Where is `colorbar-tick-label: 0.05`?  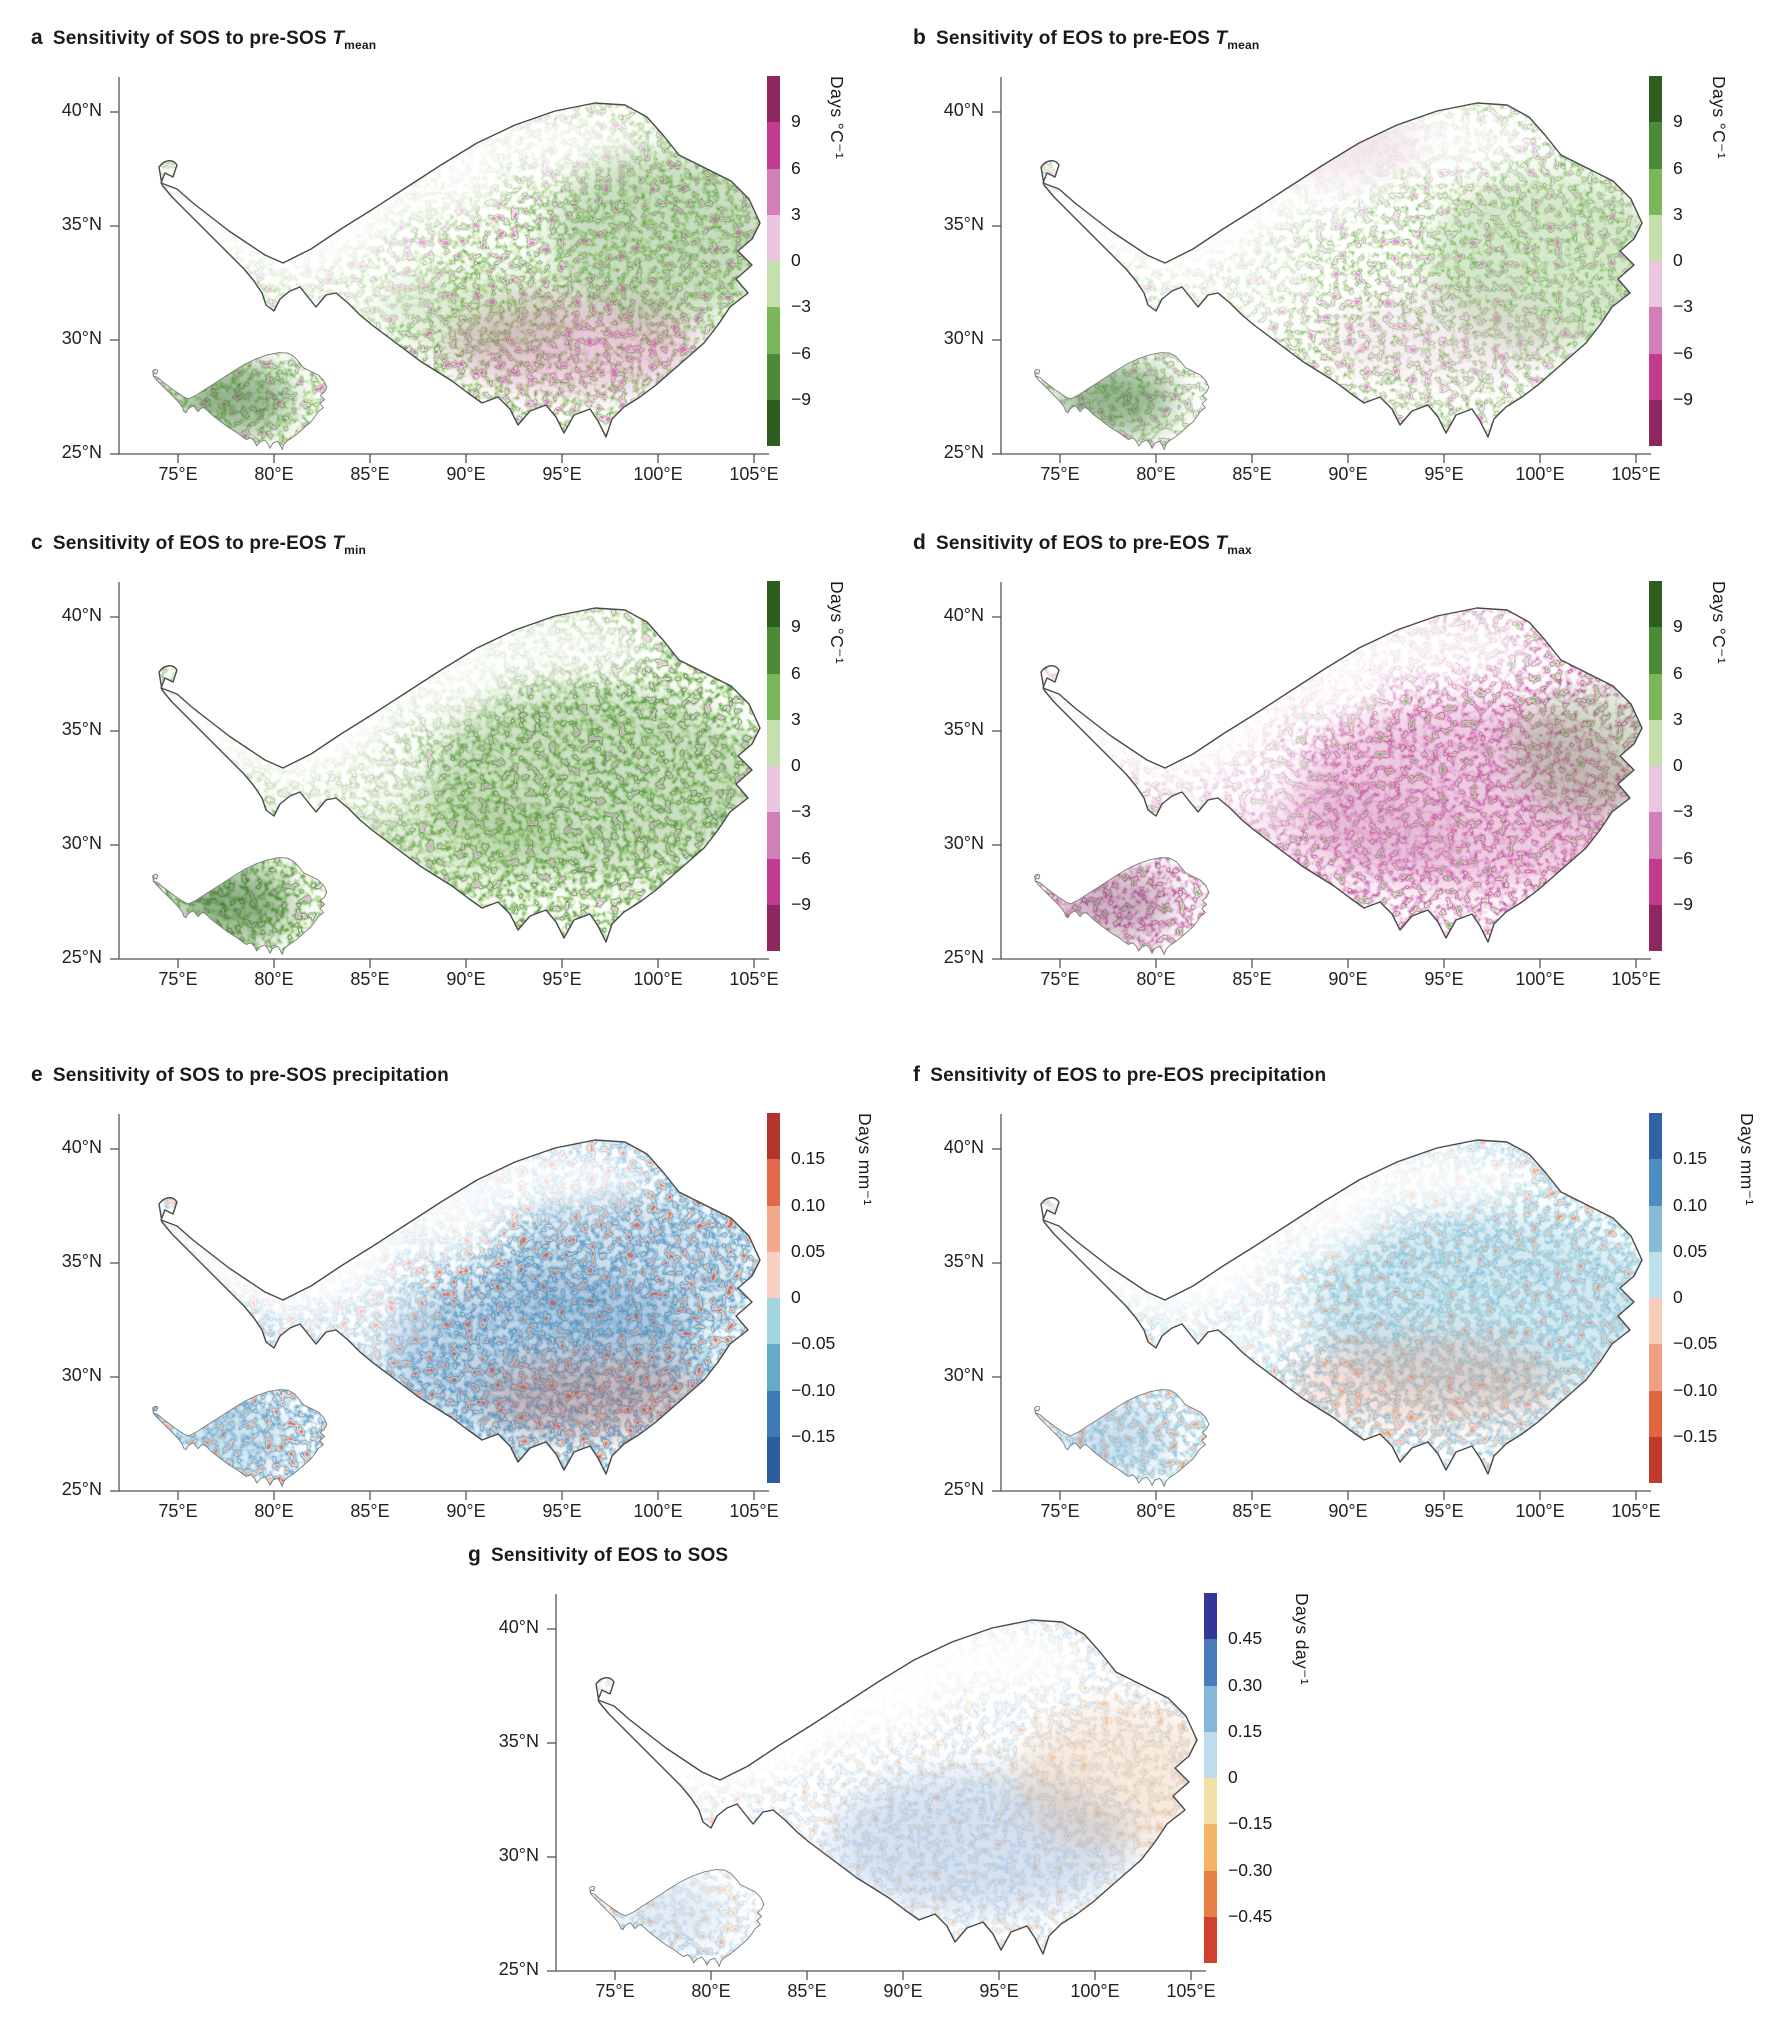
colorbar-tick-label: 0.05 is located at coordinates (808, 1250).